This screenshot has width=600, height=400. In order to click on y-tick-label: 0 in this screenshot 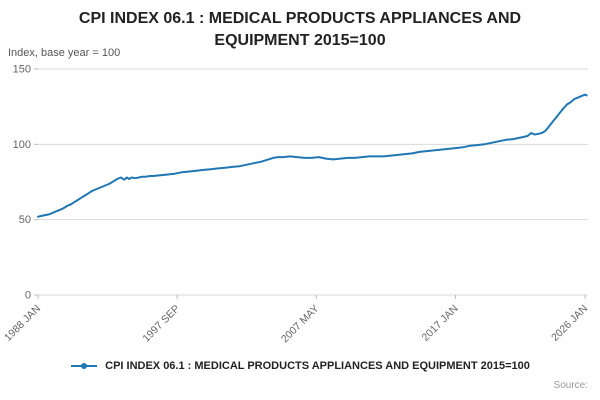, I will do `click(28, 296)`.